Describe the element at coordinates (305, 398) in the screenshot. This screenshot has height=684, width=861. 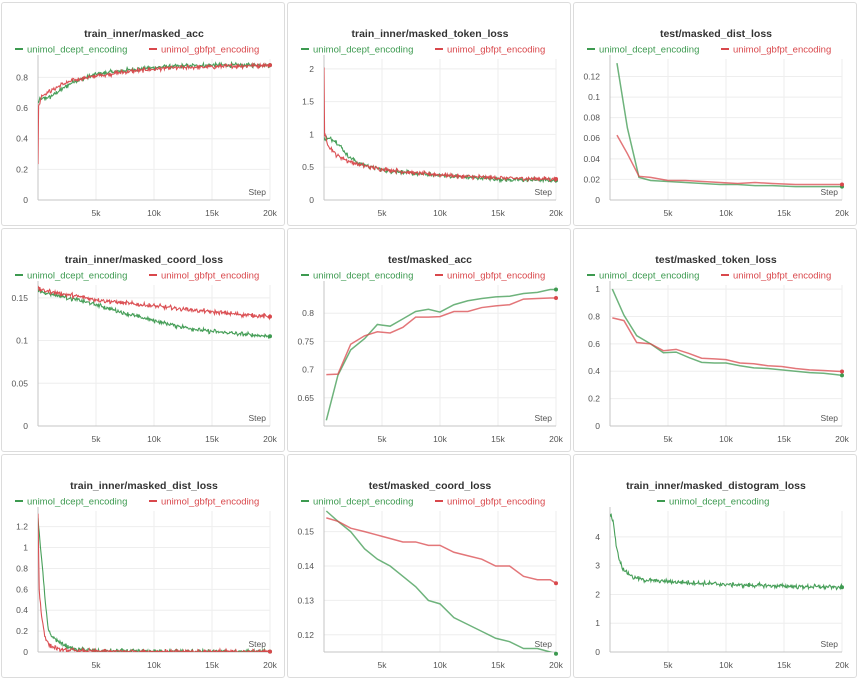
I see `y-tick-label: 0.65` at that location.